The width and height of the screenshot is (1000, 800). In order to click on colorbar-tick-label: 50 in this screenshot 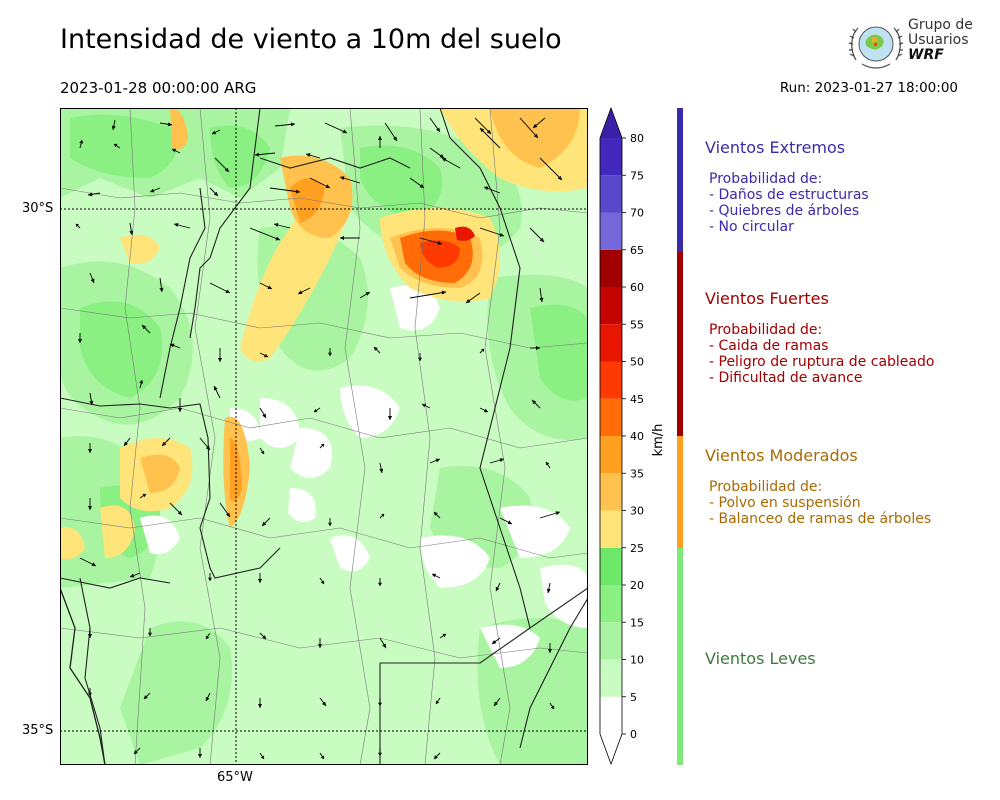, I will do `click(637, 362)`.